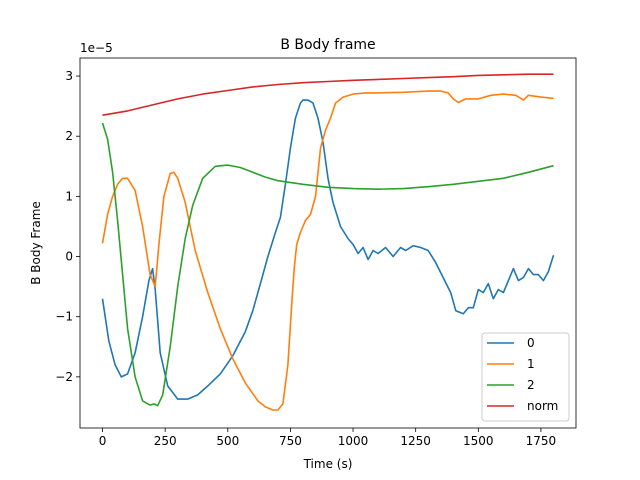 This screenshot has height=480, width=640. What do you see at coordinates (96, 48) in the screenshot?
I see `y-offset-text: 1e−5` at bounding box center [96, 48].